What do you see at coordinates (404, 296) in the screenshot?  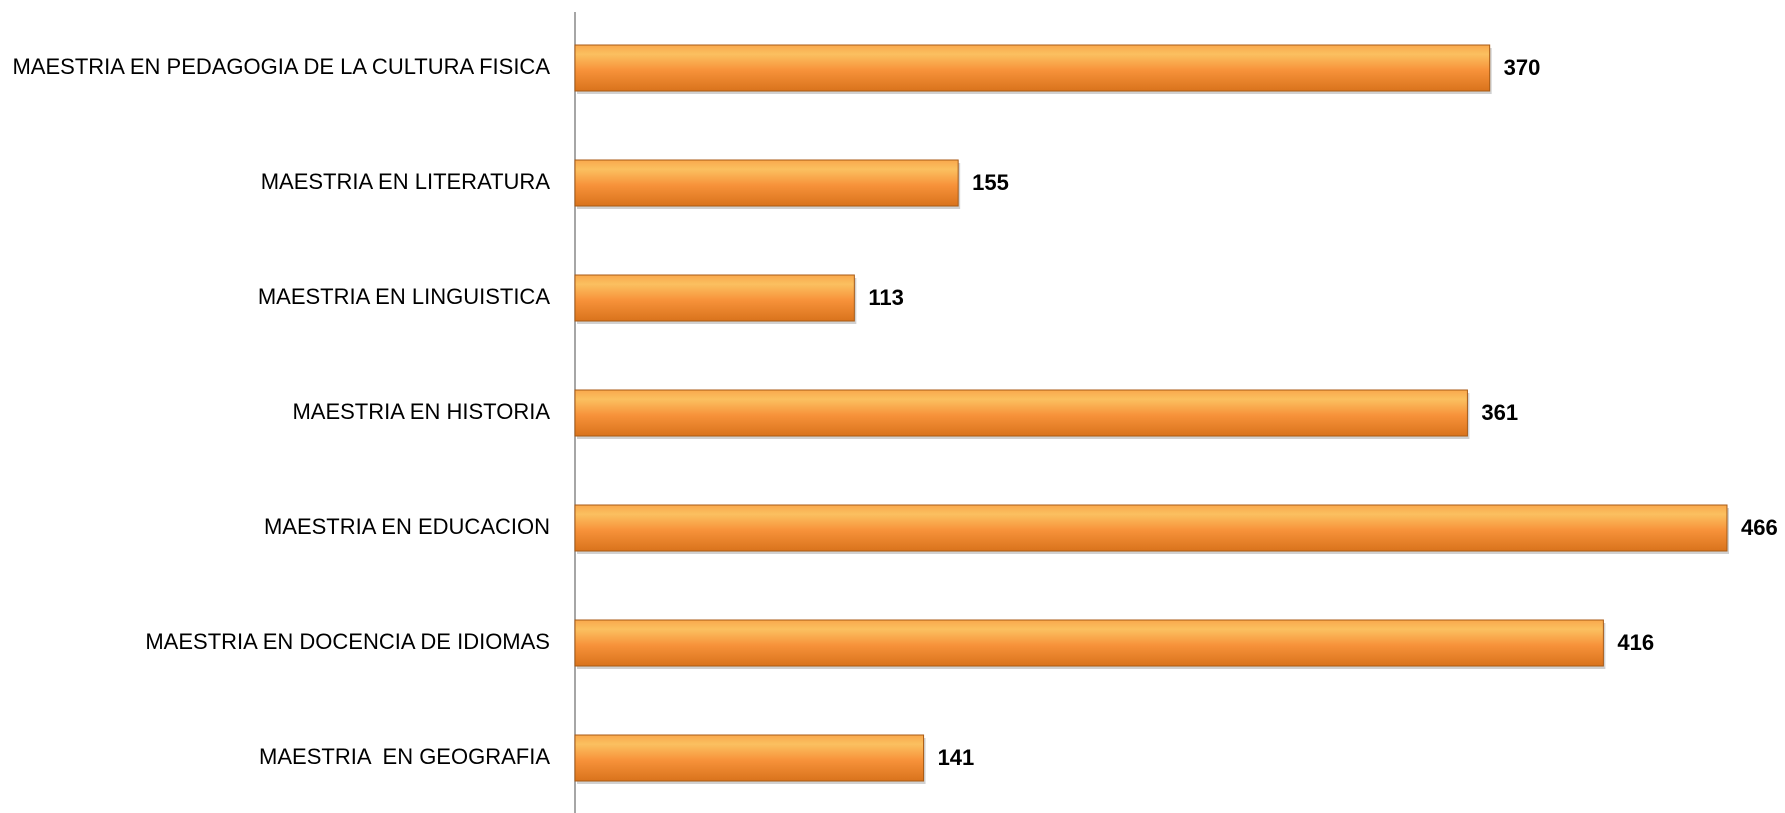 I see `category-label: MAESTRIA EN LINGUISTICA` at bounding box center [404, 296].